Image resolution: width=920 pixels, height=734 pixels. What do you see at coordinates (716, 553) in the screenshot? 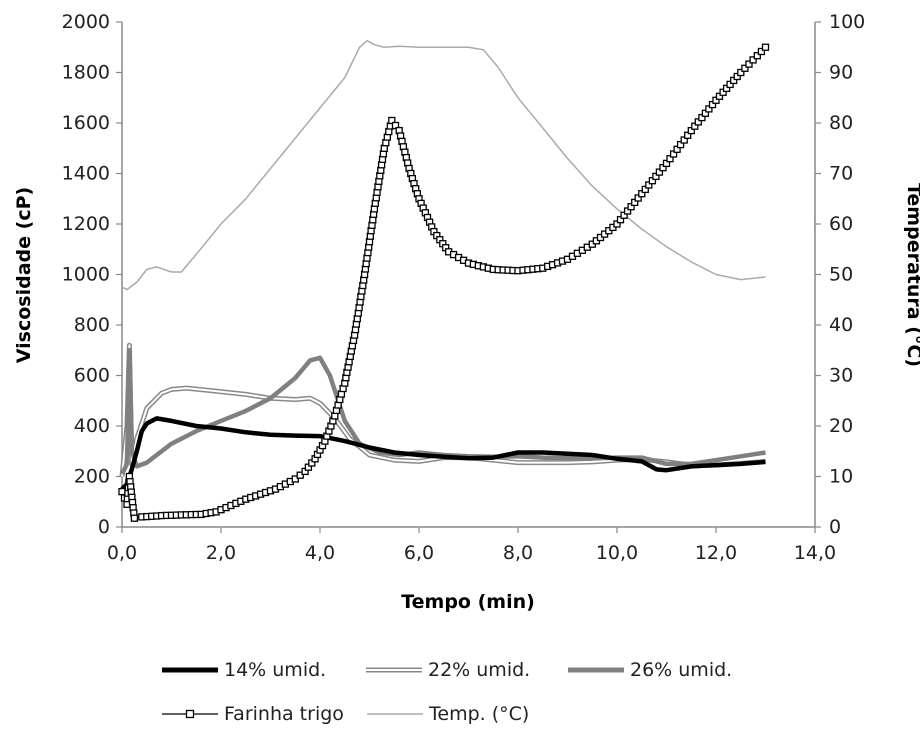
I see `x-tick-label: 12,0` at bounding box center [716, 553].